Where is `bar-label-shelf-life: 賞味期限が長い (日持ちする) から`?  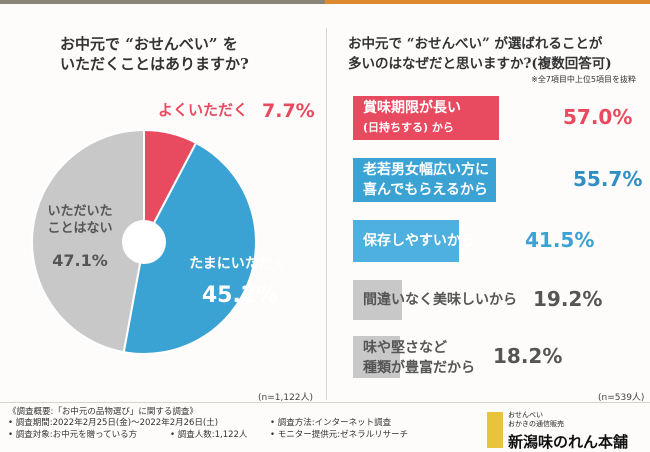
bar-label-shelf-life: 賞味期限が長い (日持ちする) から is located at coordinates (412, 118).